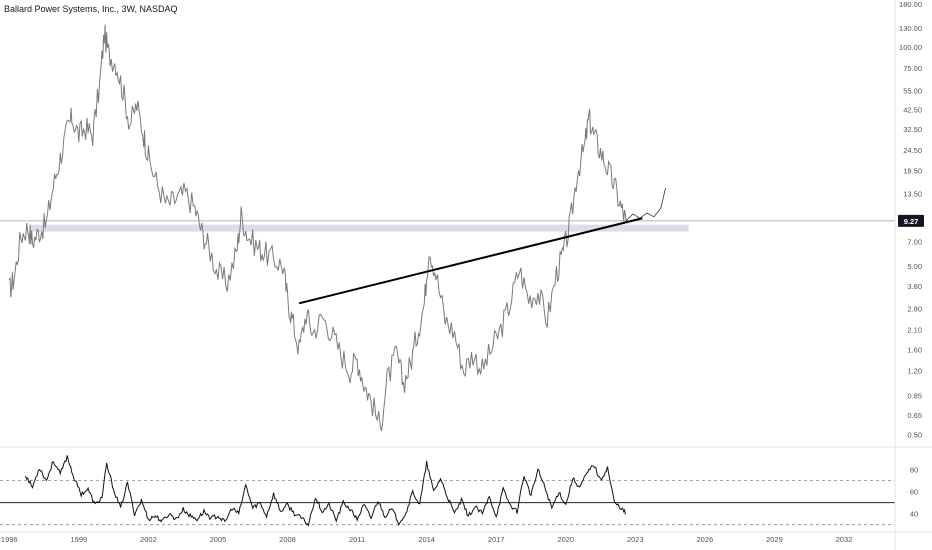  I want to click on price-tick-label: 7.00, so click(914, 241).